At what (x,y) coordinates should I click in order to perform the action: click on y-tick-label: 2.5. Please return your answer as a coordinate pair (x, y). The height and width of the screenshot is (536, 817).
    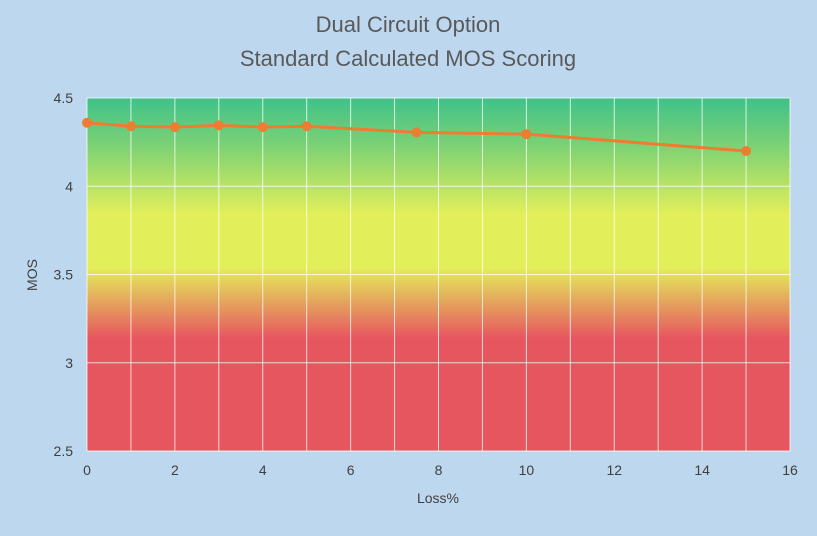
    Looking at the image, I should click on (64, 451).